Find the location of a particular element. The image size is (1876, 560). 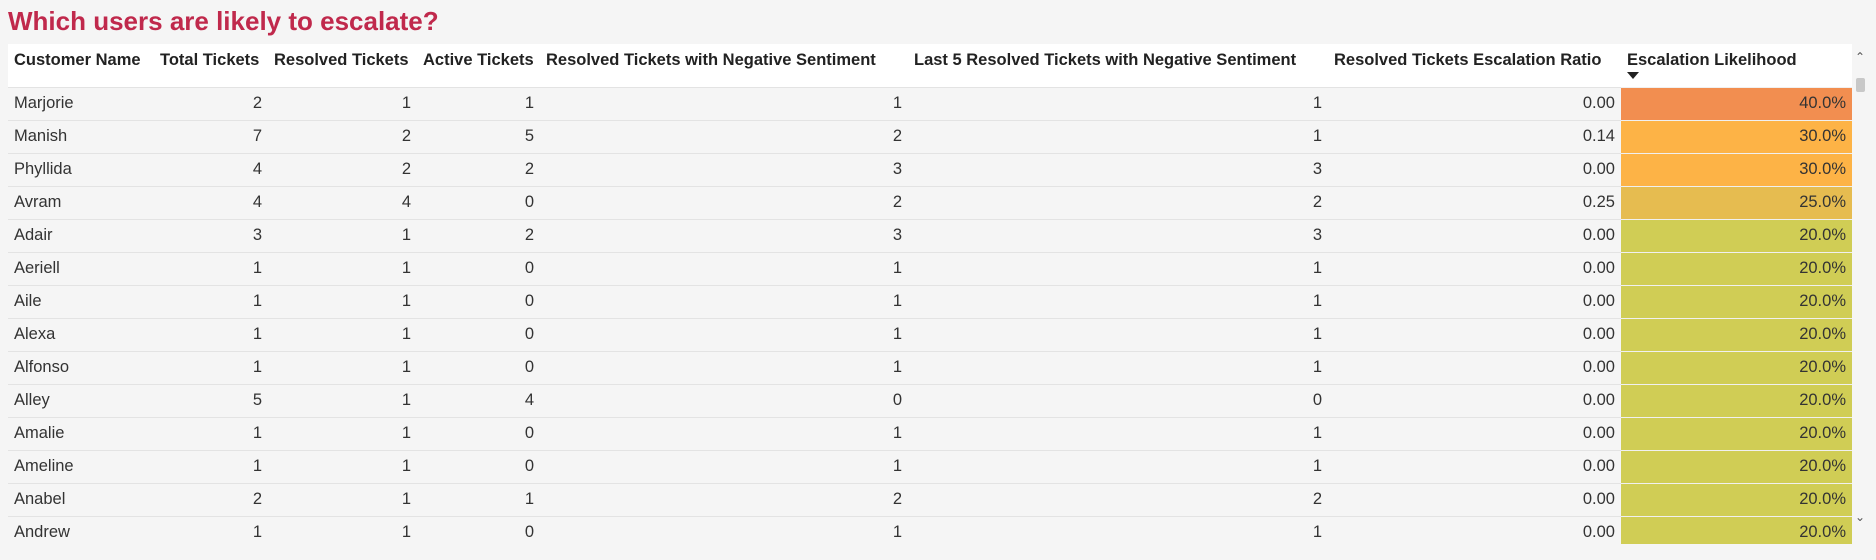

cell-resolved-negative-sentiment: 0 is located at coordinates (724, 400).